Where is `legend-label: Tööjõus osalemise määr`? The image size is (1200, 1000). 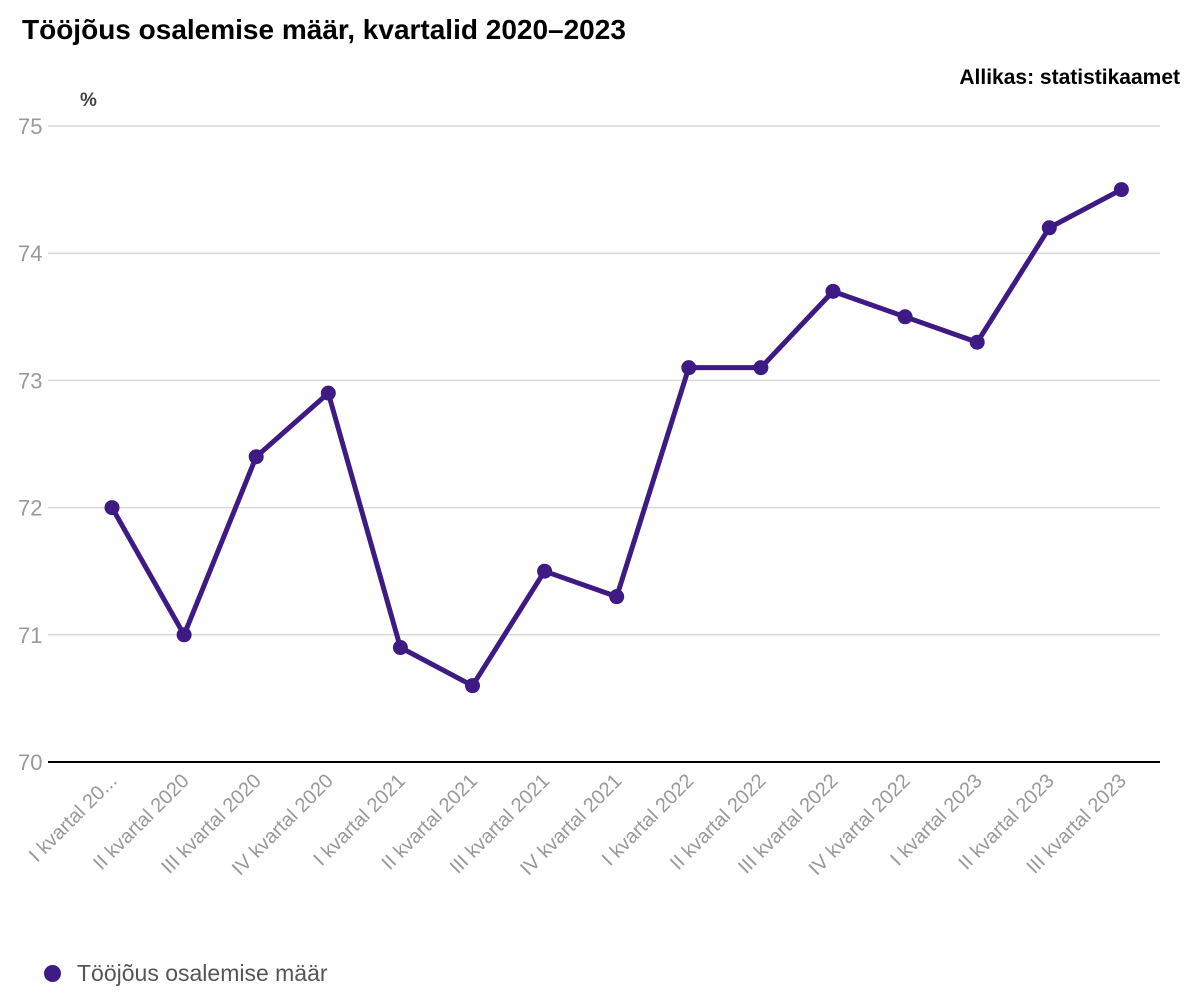 legend-label: Tööjõus osalemise määr is located at coordinates (202, 973).